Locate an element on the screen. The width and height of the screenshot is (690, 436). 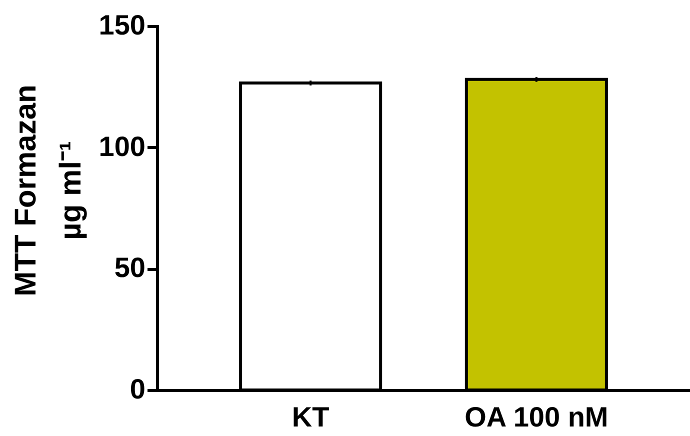
y-tick-label: 150 is located at coordinates (122, 25).